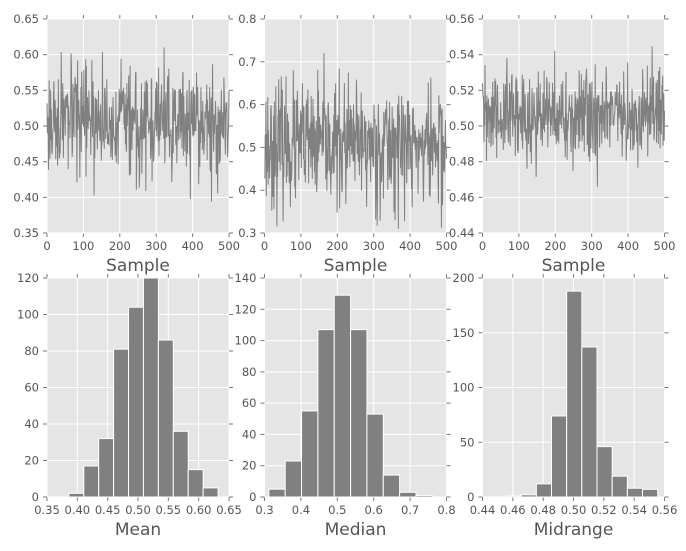 The width and height of the screenshot is (686, 551). I want to click on x-tick-label: 0.8, so click(446, 510).